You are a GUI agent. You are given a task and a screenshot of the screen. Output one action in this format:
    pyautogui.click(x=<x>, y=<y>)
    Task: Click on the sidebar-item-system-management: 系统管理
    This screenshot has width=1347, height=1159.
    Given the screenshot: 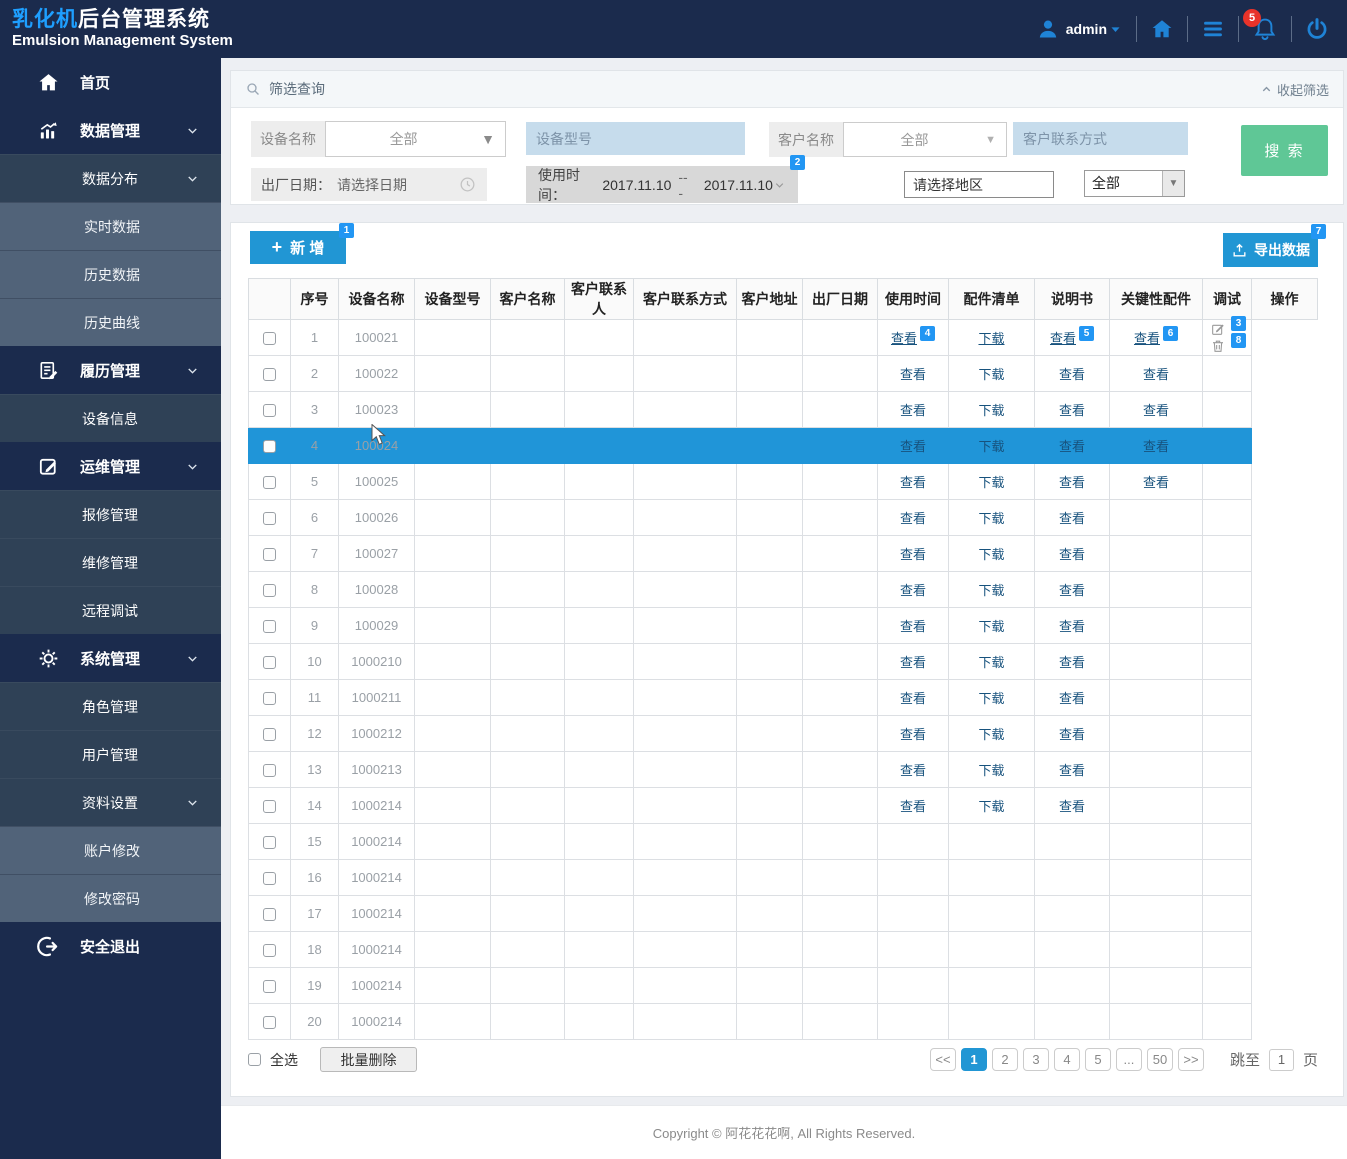 What is the action you would take?
    pyautogui.click(x=110, y=658)
    